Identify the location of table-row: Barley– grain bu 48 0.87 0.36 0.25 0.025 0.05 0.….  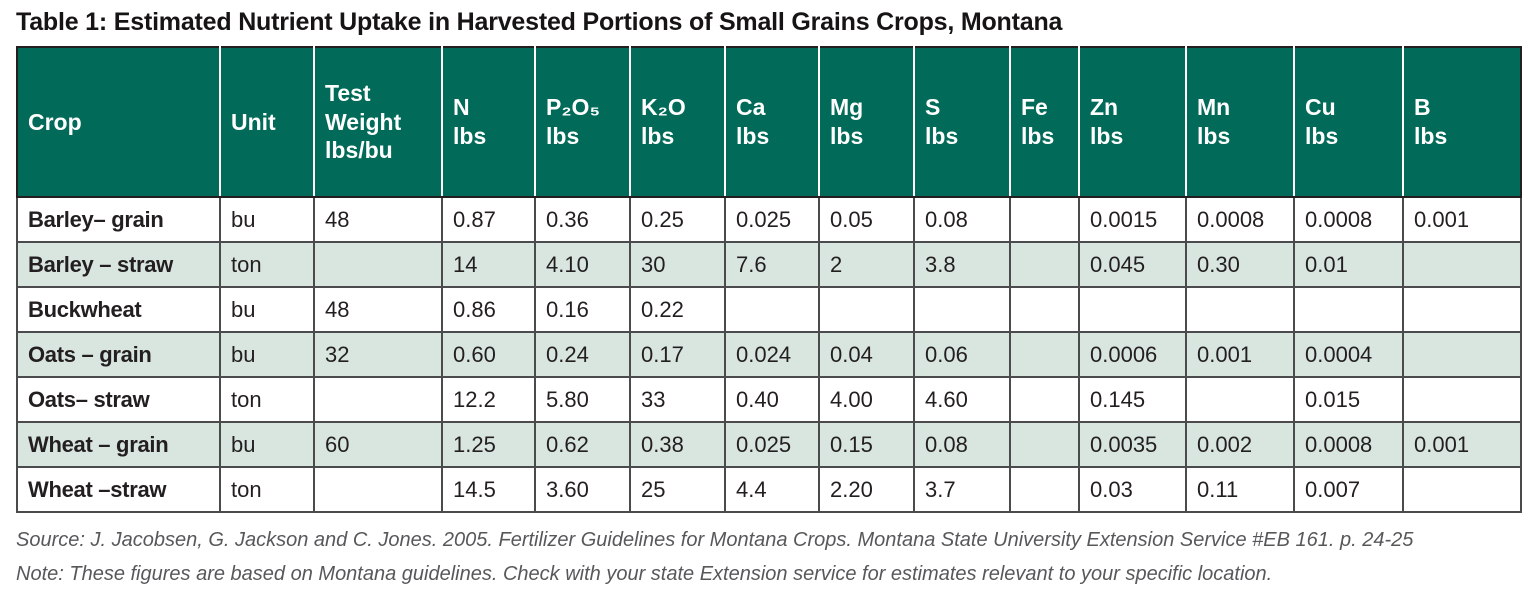
(769, 219).